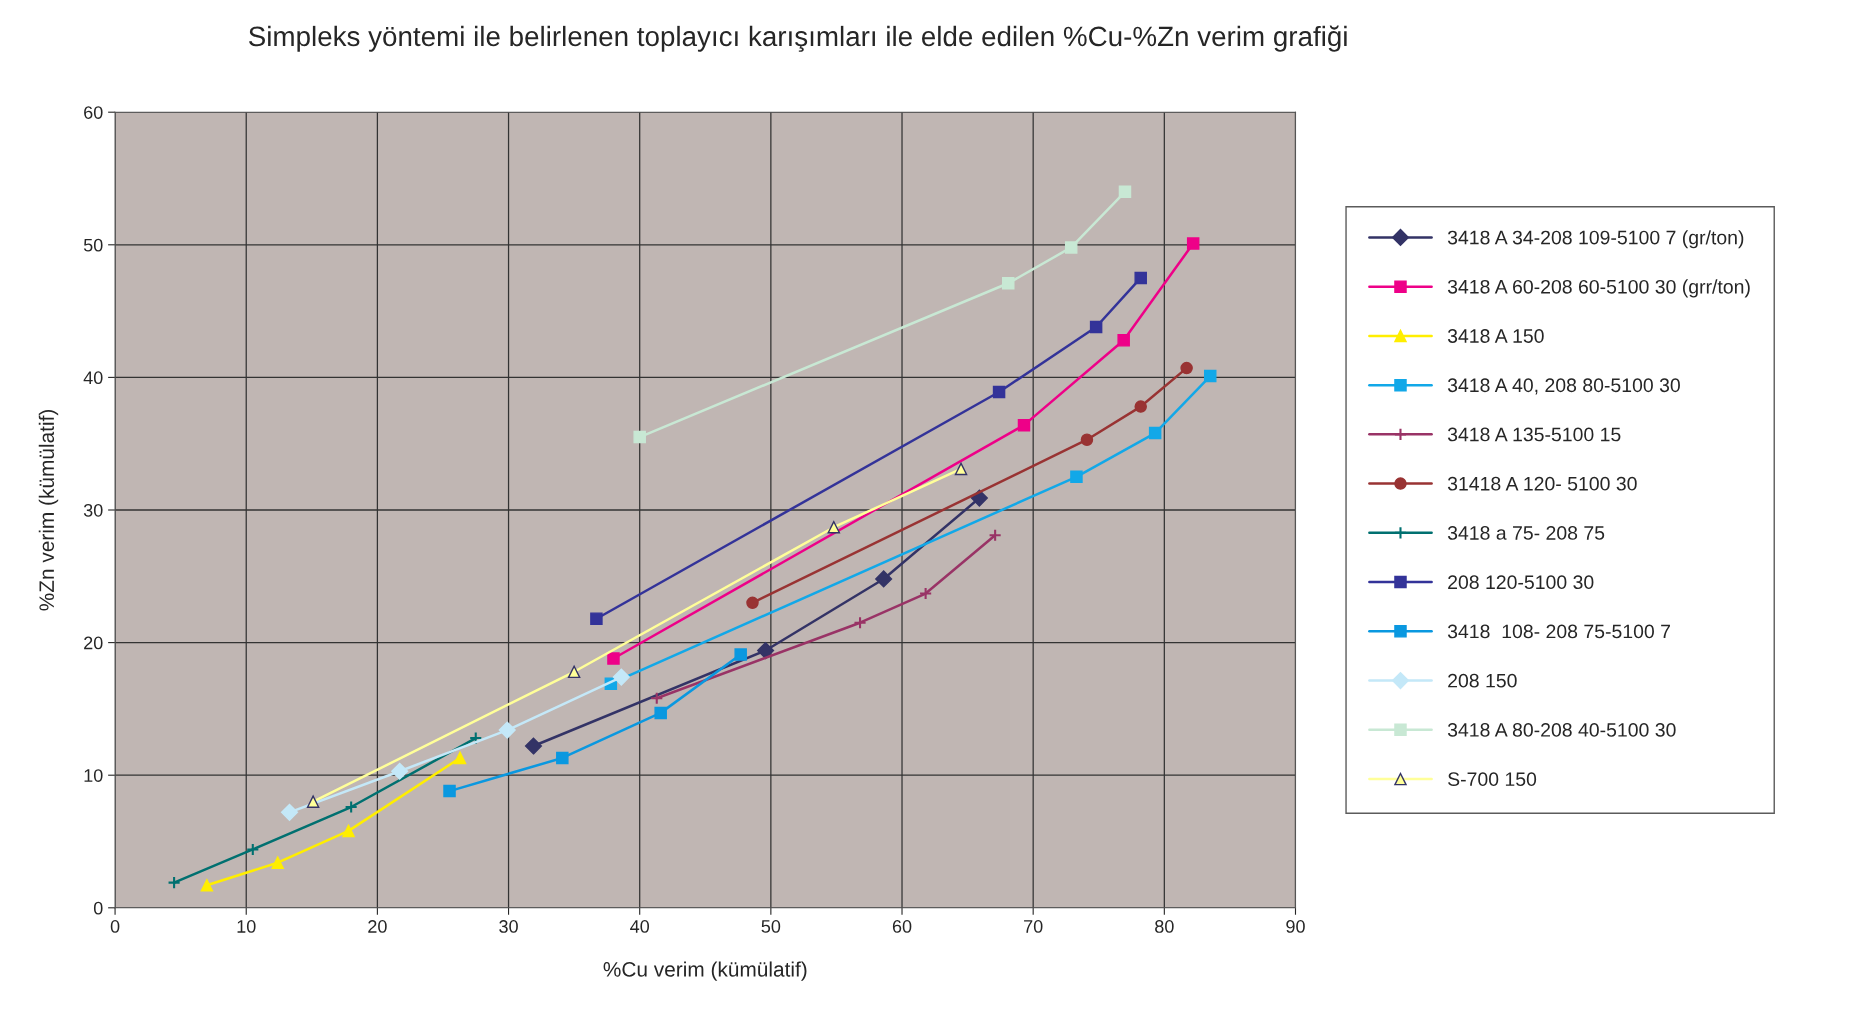 The image size is (1856, 1020). What do you see at coordinates (1526, 533) in the screenshot?
I see `legend-label: 3418 a 75- 208 75` at bounding box center [1526, 533].